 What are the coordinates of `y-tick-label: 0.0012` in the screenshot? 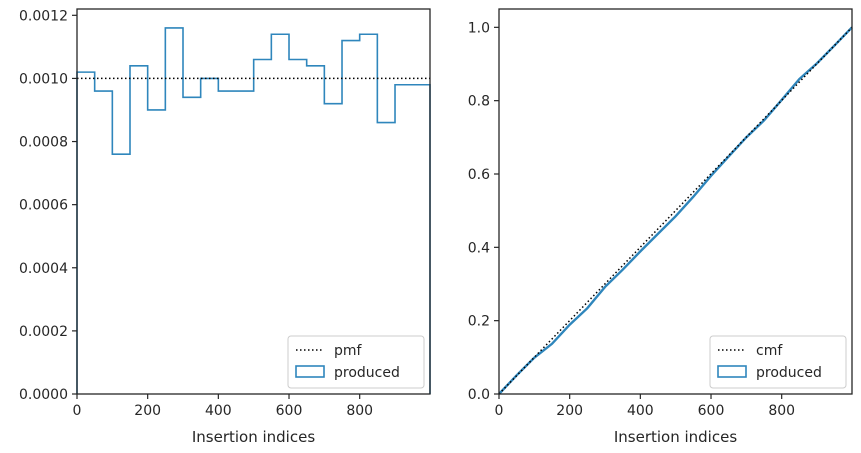 It's located at (43, 16).